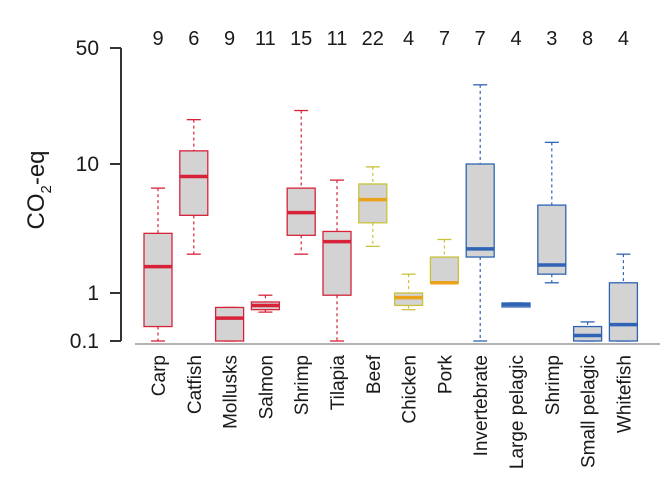  Describe the element at coordinates (87, 48) in the screenshot. I see `y-tick-label: 50` at that location.